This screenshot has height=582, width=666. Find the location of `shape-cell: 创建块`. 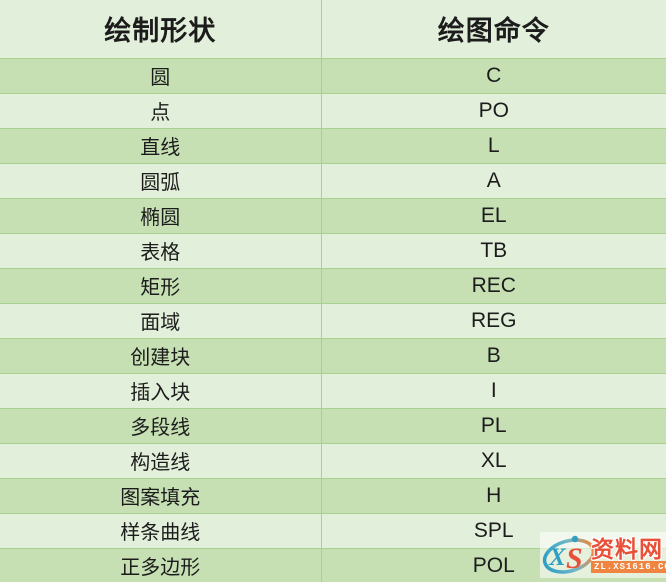

shape-cell: 创建块 is located at coordinates (161, 355).